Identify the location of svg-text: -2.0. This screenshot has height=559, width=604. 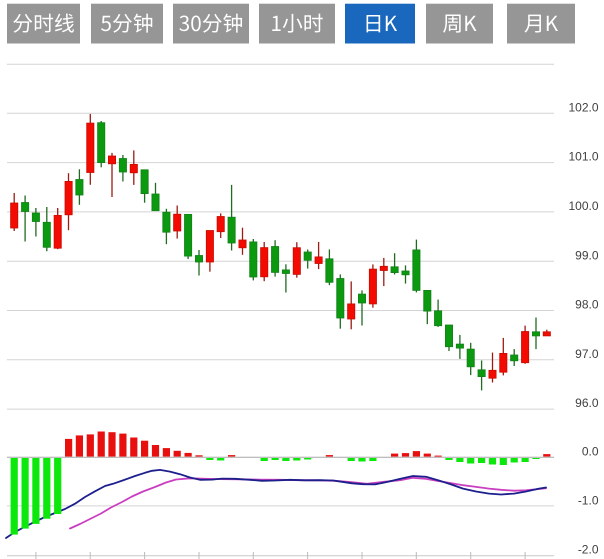
(588, 550).